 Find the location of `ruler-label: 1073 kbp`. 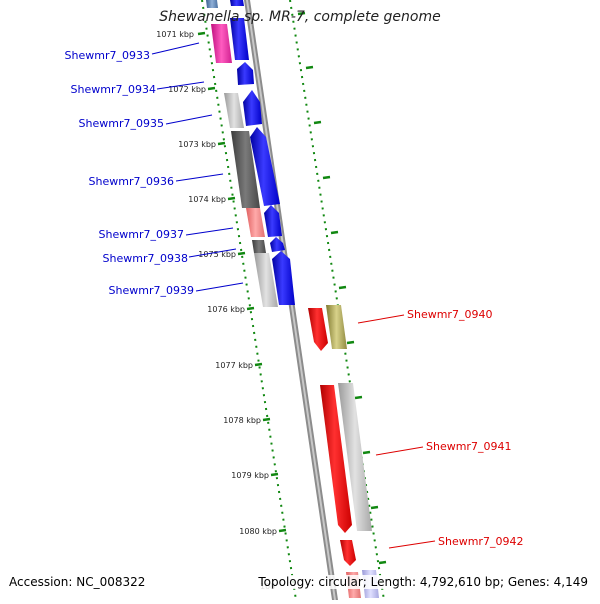

ruler-label: 1073 kbp is located at coordinates (197, 144).